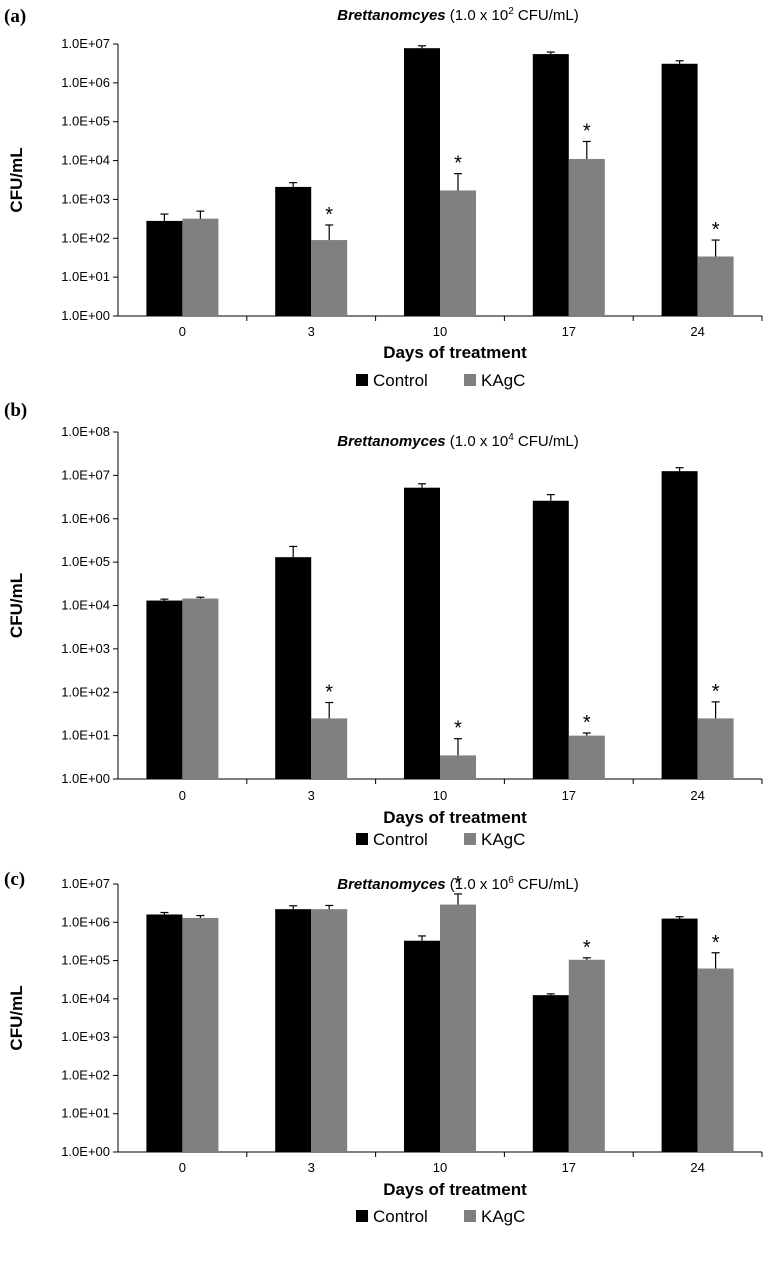 The image size is (767, 1277). I want to click on chart-1-xtick-label: 3, so click(311, 331).